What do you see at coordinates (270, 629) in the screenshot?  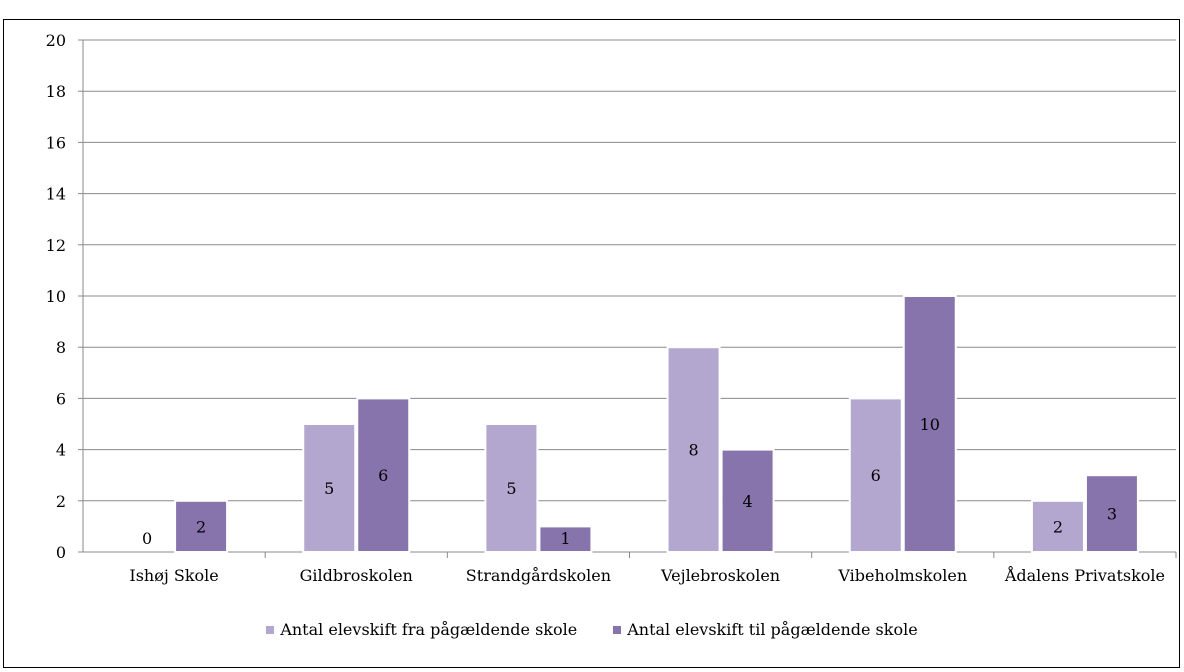 I see `legend-swatch-fra` at bounding box center [270, 629].